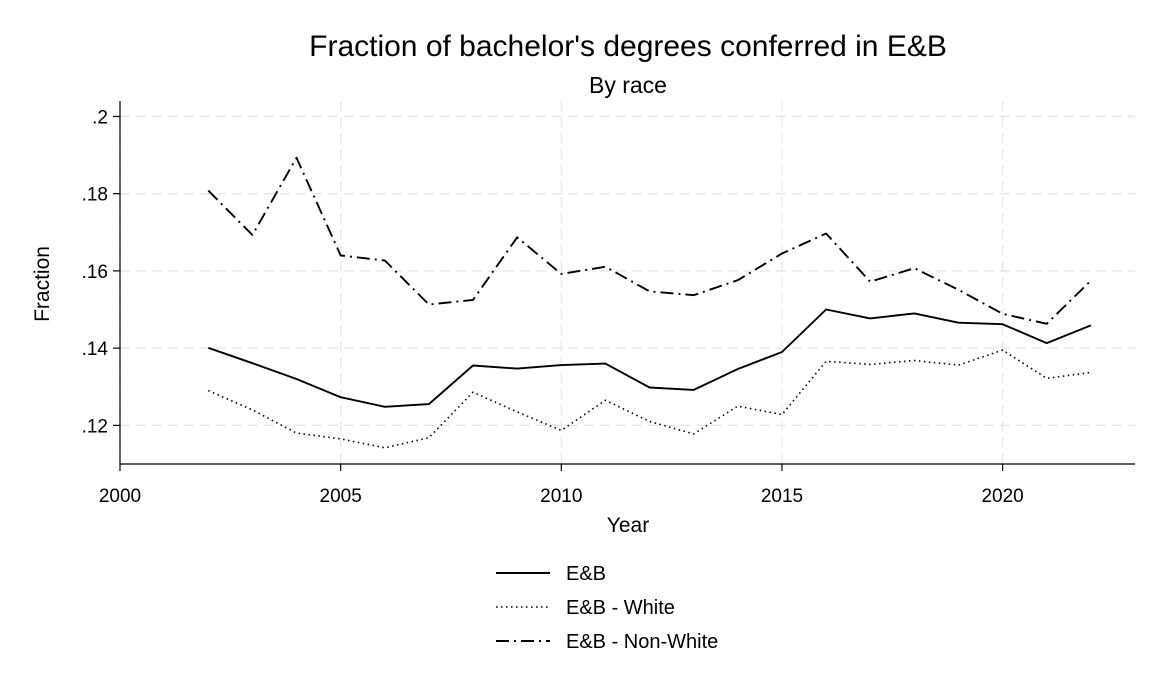 This screenshot has height=696, width=1160. I want to click on x-tick-label: 2005, so click(341, 496).